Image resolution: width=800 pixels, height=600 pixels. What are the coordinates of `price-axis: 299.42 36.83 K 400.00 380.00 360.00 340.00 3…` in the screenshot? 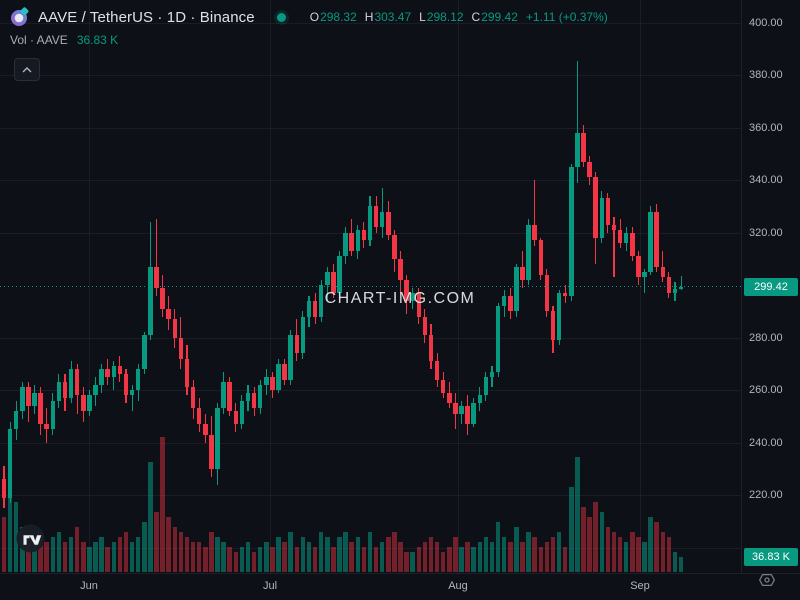 It's located at (770, 286).